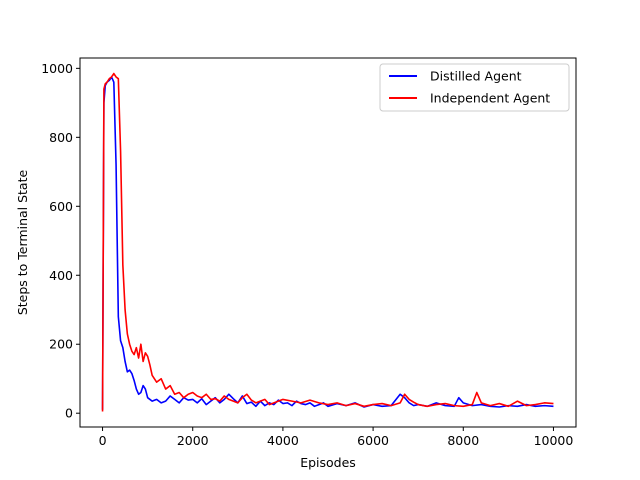  Describe the element at coordinates (463, 440) in the screenshot. I see `x-tick-label: 8000` at that location.